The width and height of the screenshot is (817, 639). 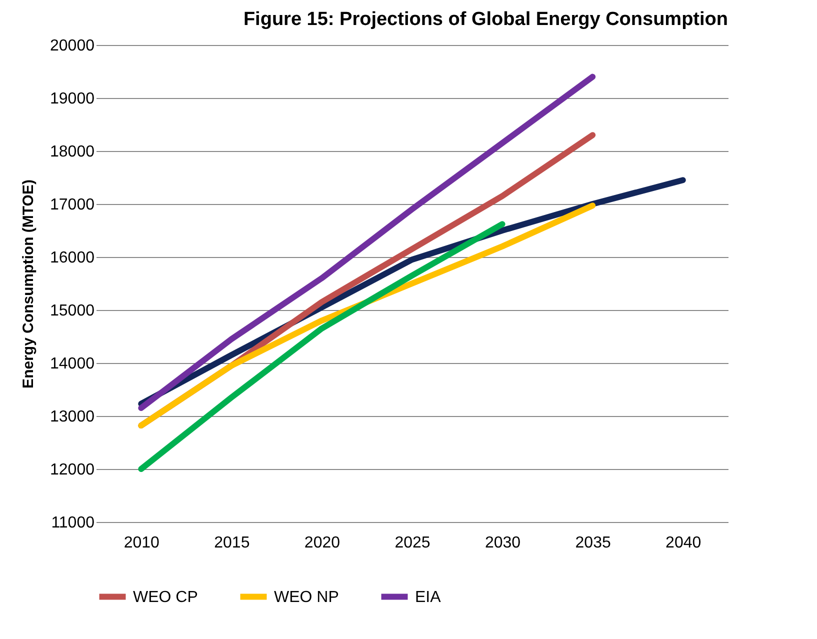 I want to click on y-tick-label: 13000, so click(x=72, y=417).